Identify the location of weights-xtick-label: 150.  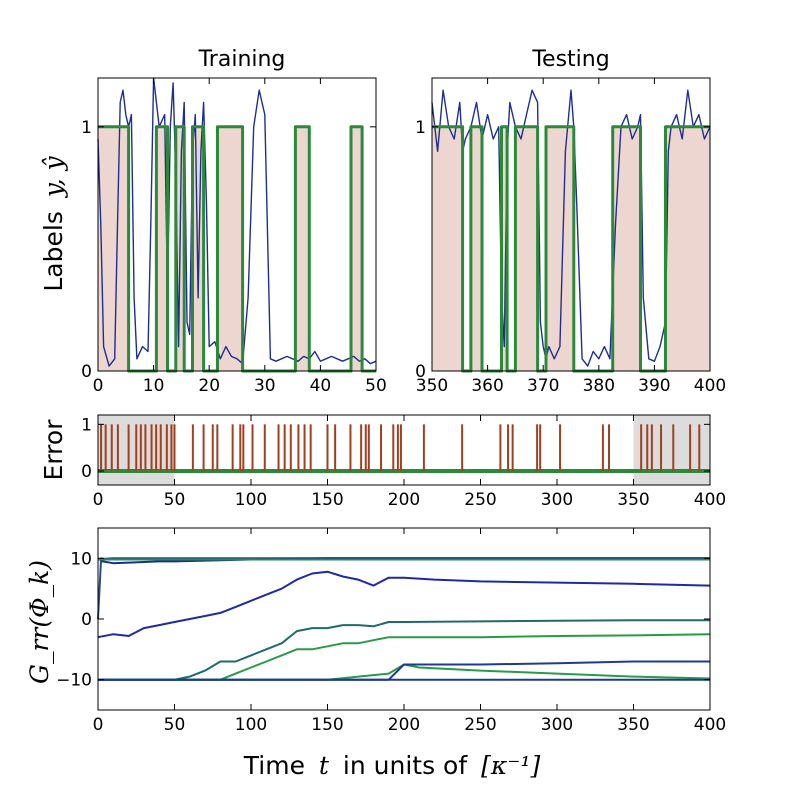
(327, 725).